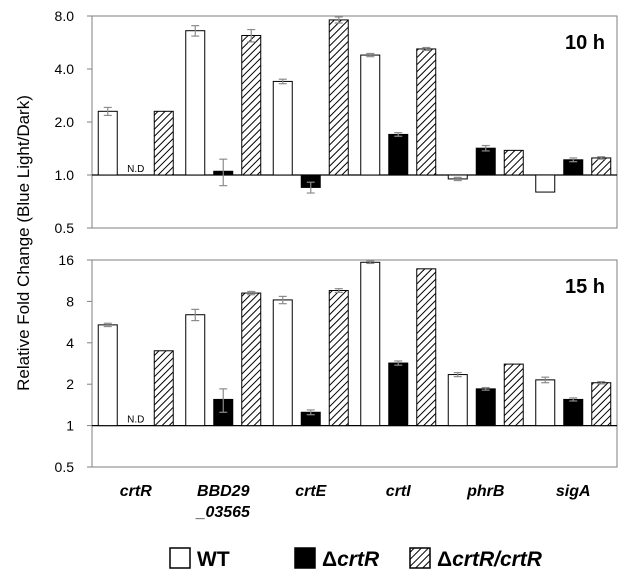 The height and width of the screenshot is (575, 624). I want to click on category-label: _03565, so click(223, 512).